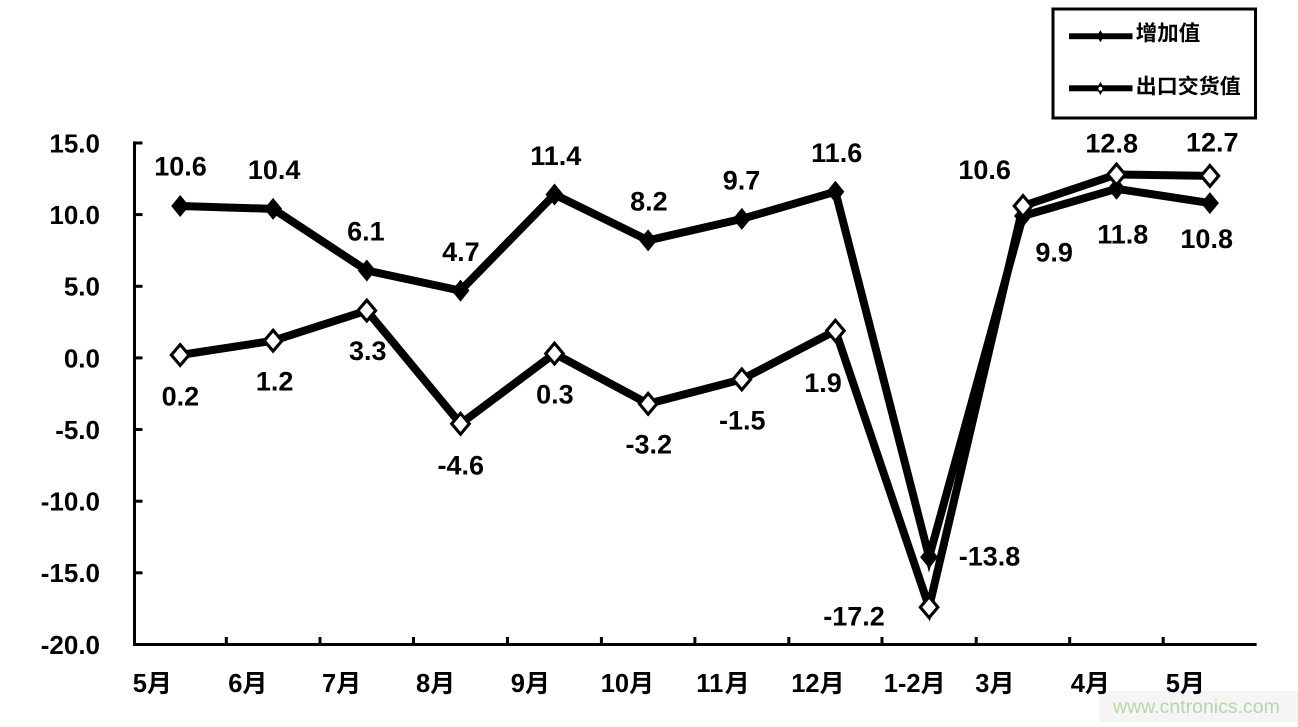 The width and height of the screenshot is (1298, 727). Describe the element at coordinates (1206, 239) in the screenshot. I see `svg-text: 10.8` at that location.